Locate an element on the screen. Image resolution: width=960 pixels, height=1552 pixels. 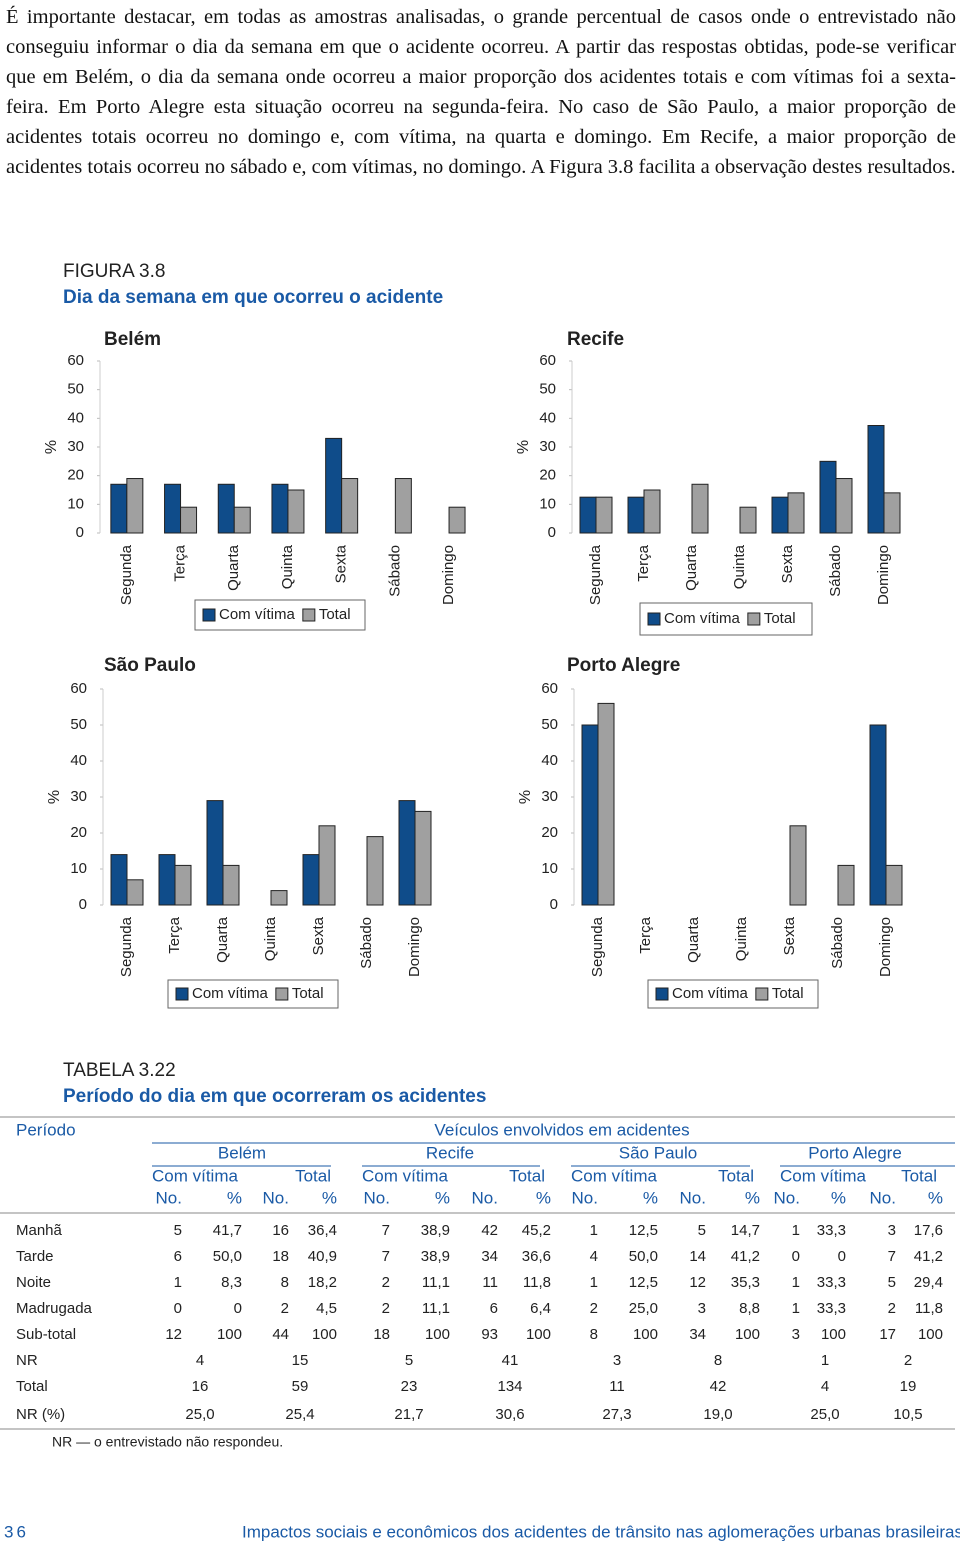
table-cell: 8,8 is located at coordinates (749, 1308).